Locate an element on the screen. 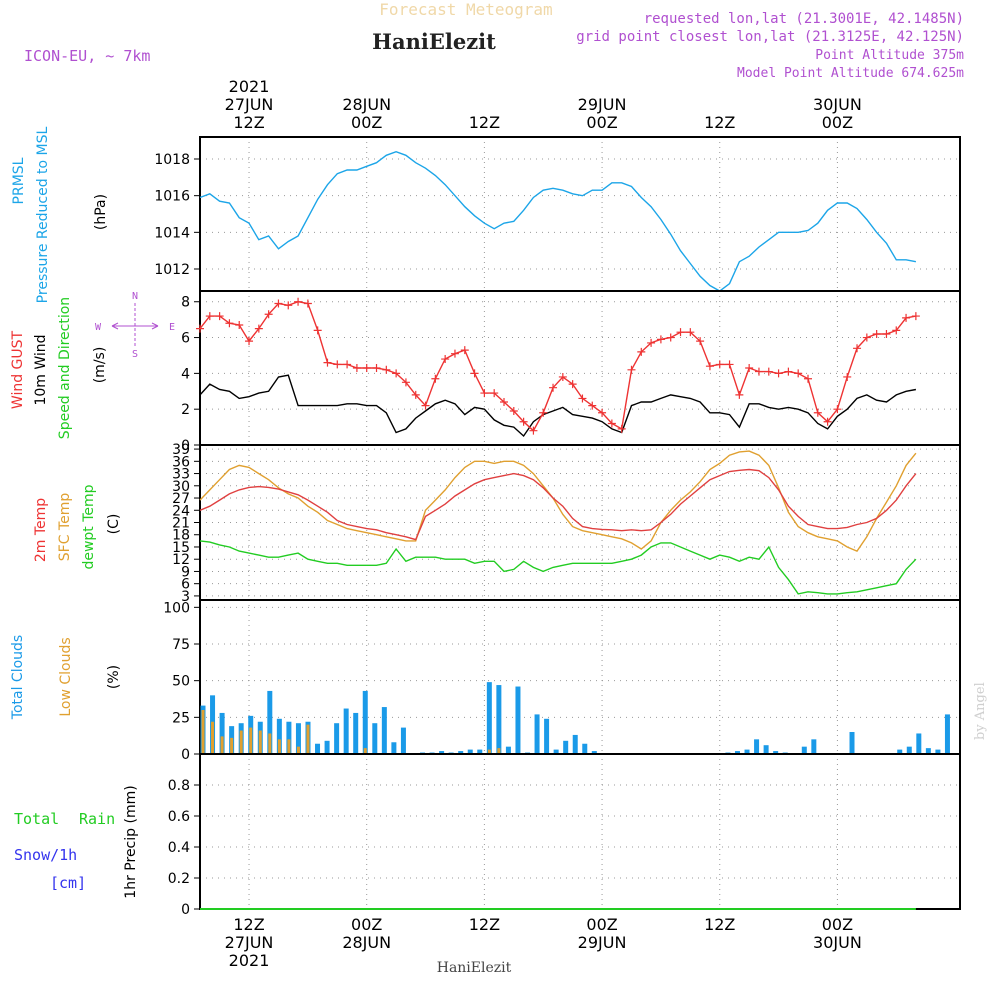  date-label-bottom: 30JUN is located at coordinates (837, 942).